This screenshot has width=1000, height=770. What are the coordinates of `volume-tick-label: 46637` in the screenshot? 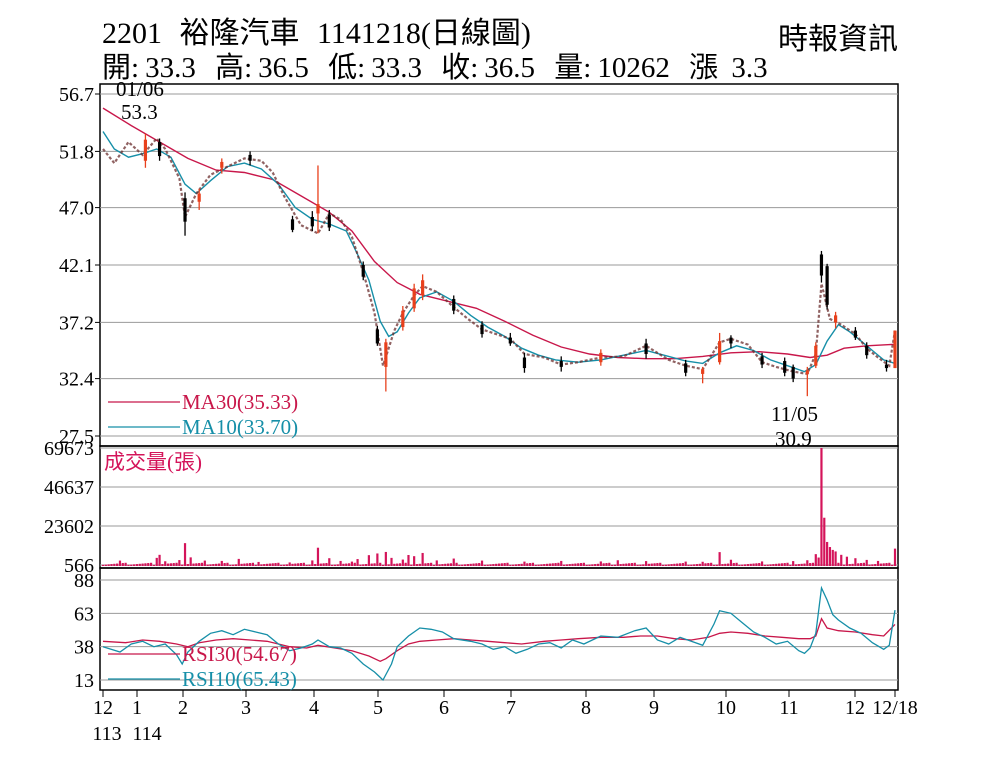 It's located at (69, 488).